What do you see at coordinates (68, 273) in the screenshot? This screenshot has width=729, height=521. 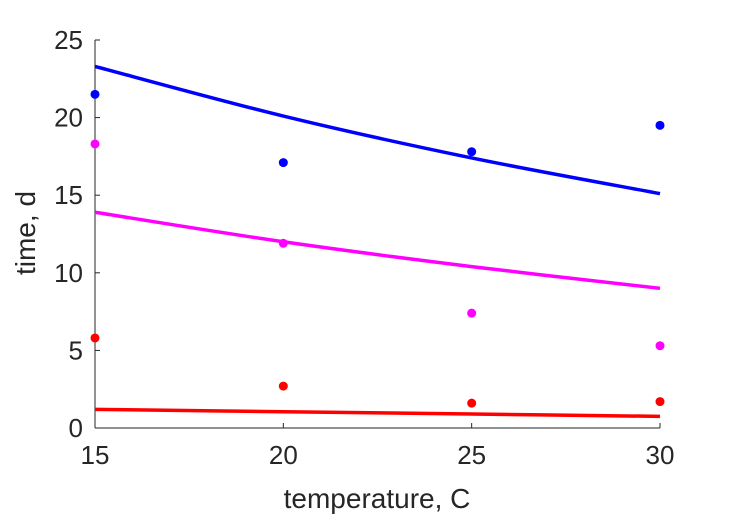 I see `y-tick-label: 10` at bounding box center [68, 273].